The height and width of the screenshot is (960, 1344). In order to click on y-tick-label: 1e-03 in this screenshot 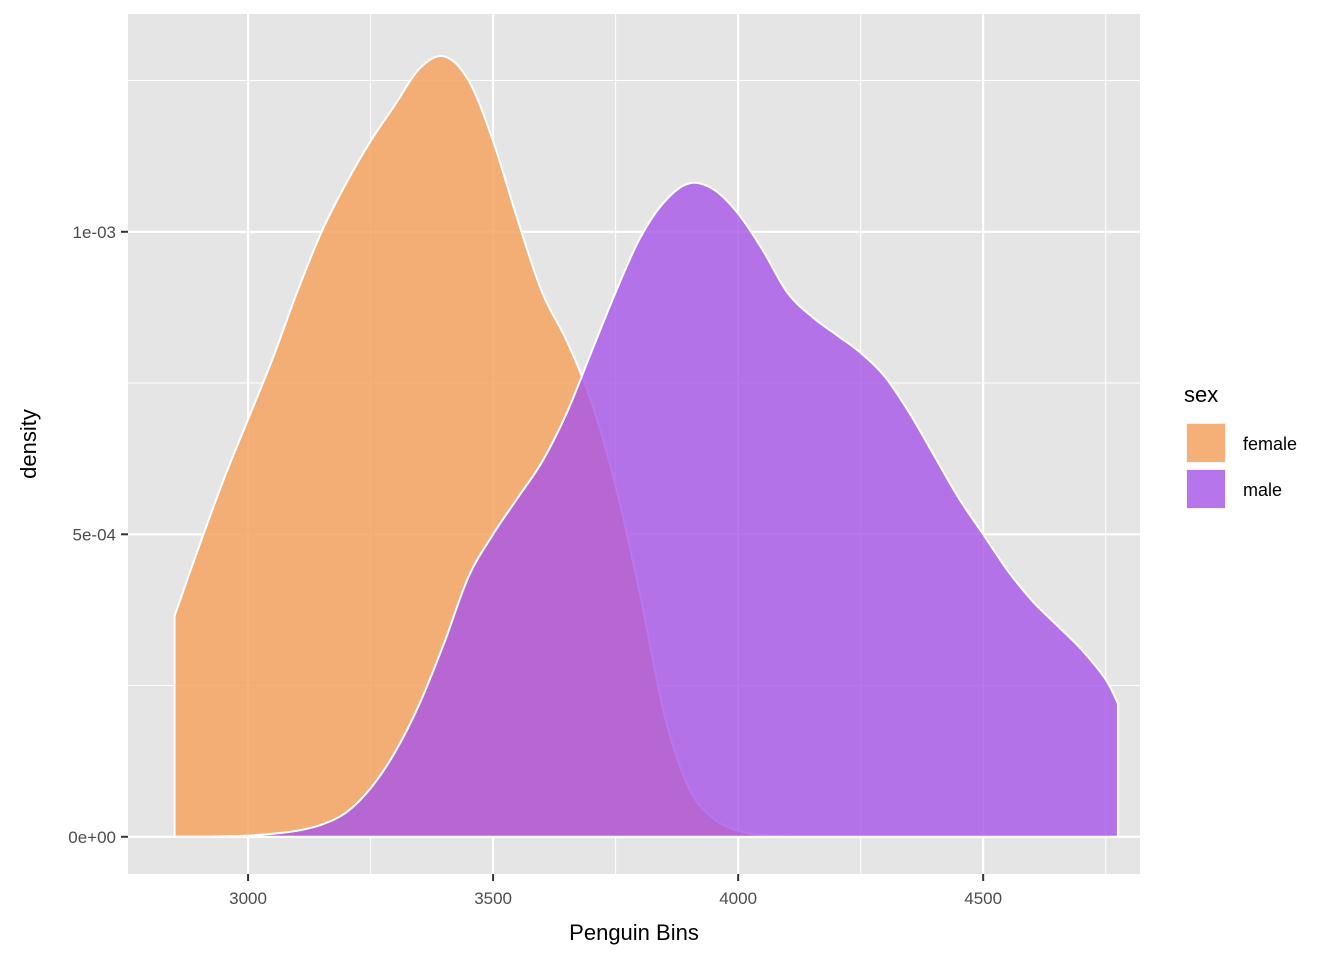, I will do `click(94, 232)`.